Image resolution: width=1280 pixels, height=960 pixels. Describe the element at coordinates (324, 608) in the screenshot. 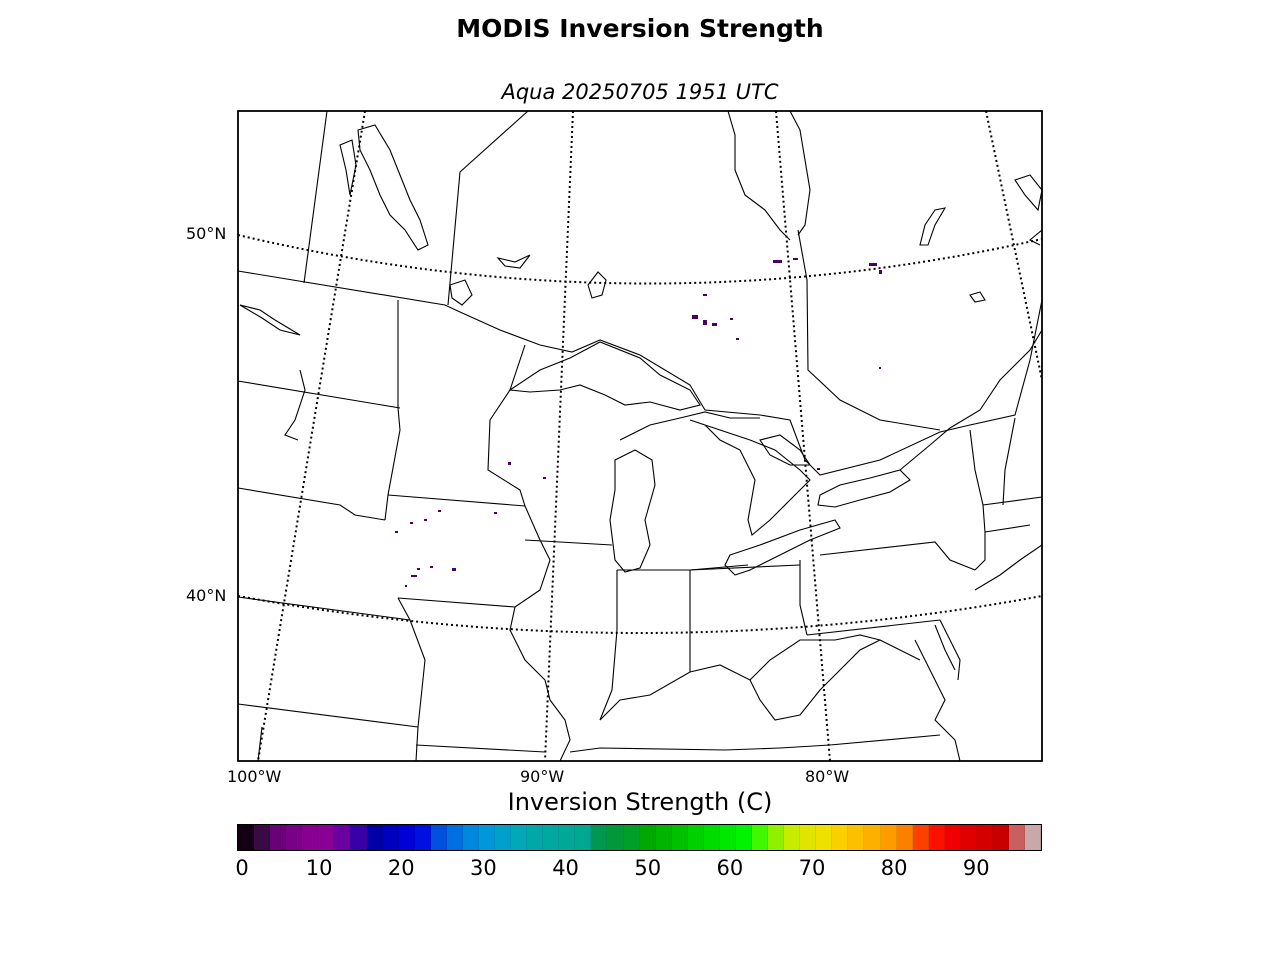

I see `border-ne-ks` at that location.